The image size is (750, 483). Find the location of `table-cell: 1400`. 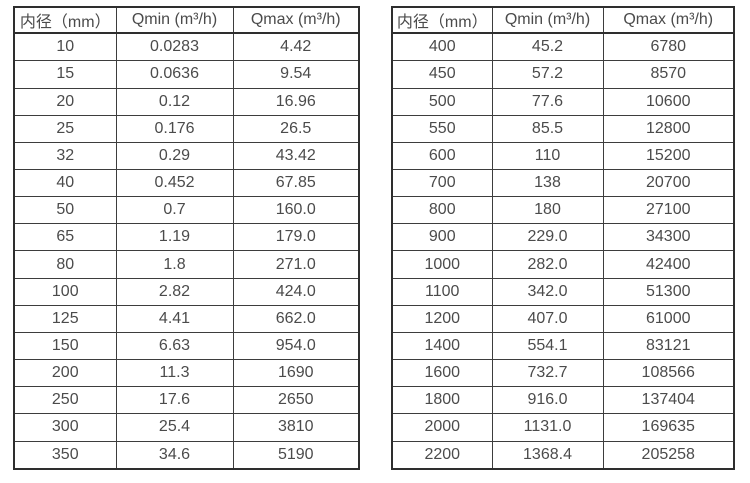

table-cell: 1400 is located at coordinates (442, 346).